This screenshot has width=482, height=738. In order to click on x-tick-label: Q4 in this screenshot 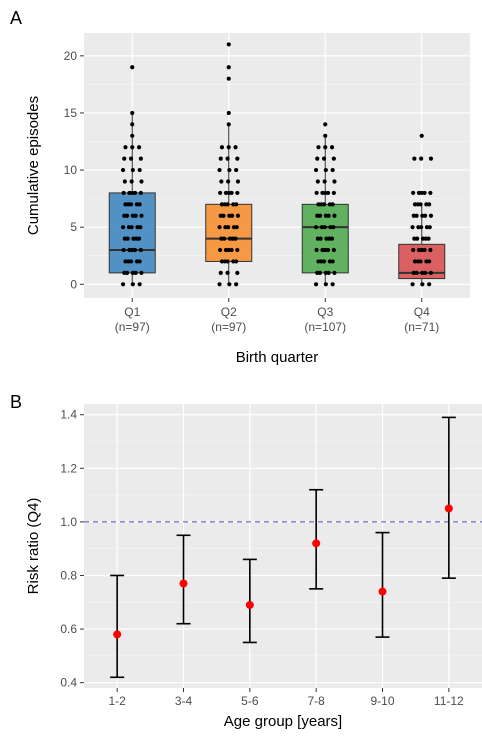, I will do `click(422, 312)`.